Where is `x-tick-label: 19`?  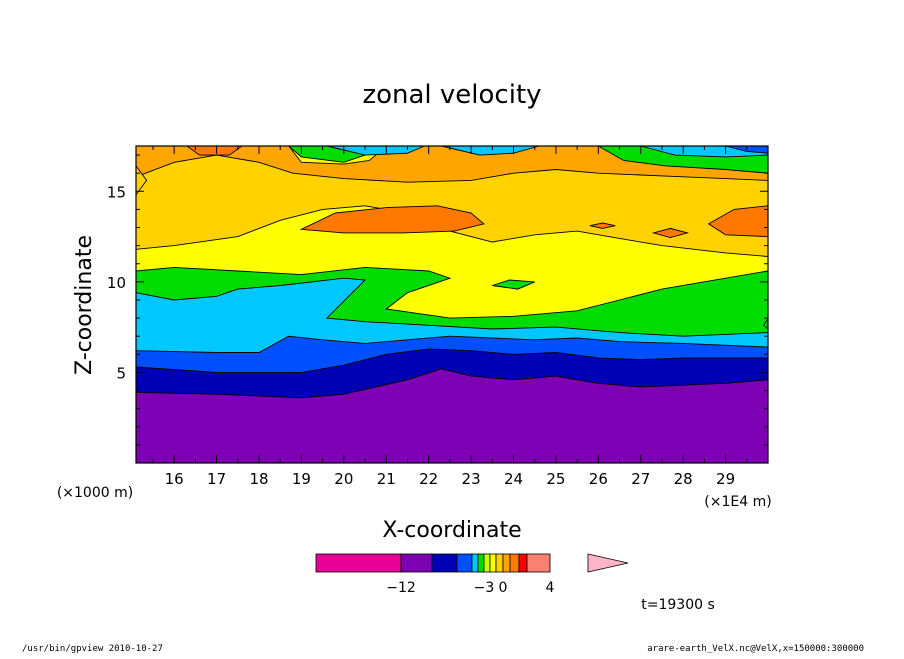 x-tick-label: 19 is located at coordinates (301, 479).